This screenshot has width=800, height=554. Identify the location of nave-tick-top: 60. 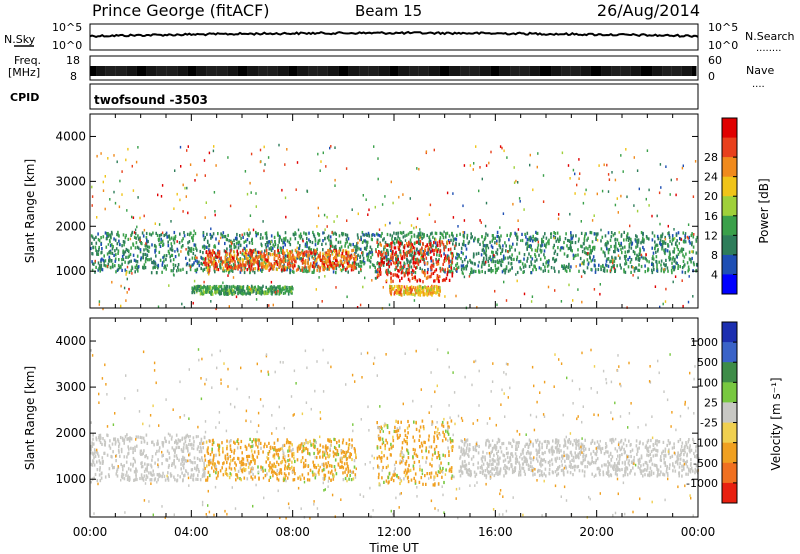
(715, 60).